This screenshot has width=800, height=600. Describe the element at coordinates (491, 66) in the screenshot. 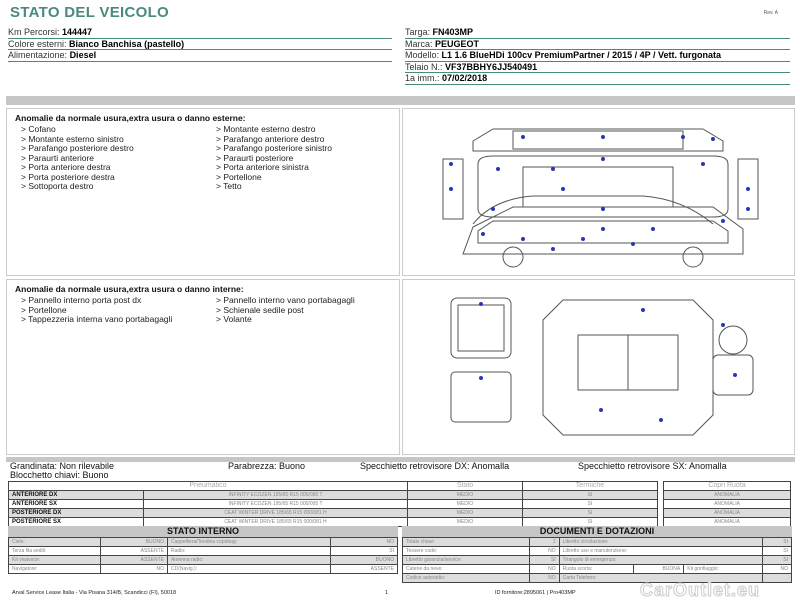

I see `field-value: VF37BBHY6JJ540491` at that location.